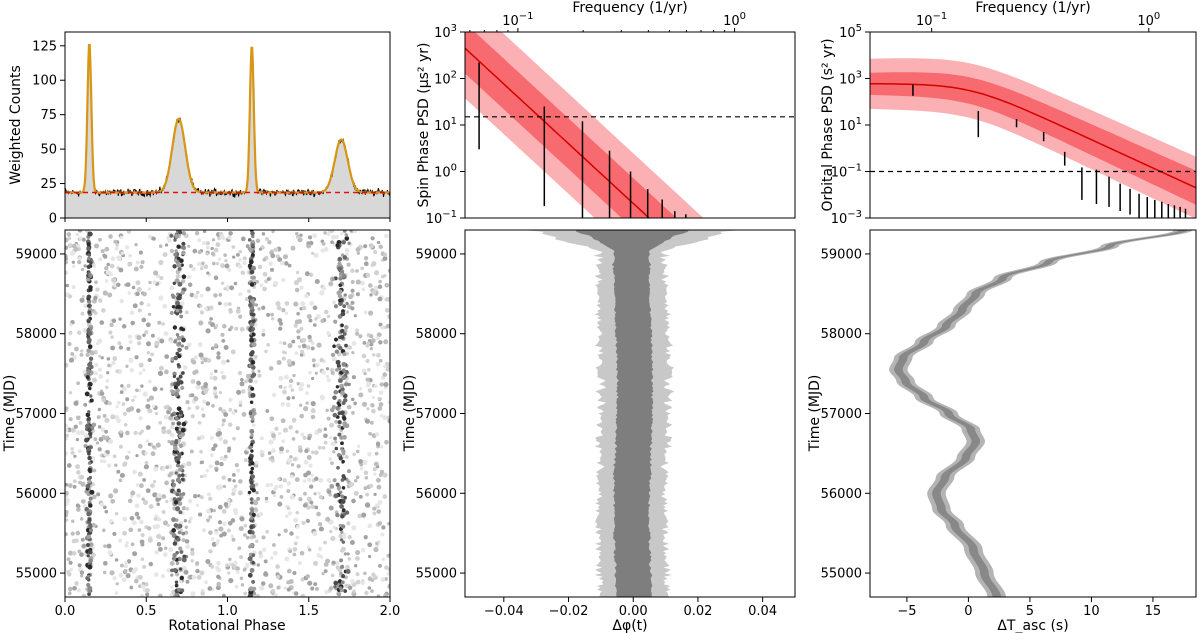 The image size is (1200, 633). I want to click on xtick-label: −5, so click(906, 611).